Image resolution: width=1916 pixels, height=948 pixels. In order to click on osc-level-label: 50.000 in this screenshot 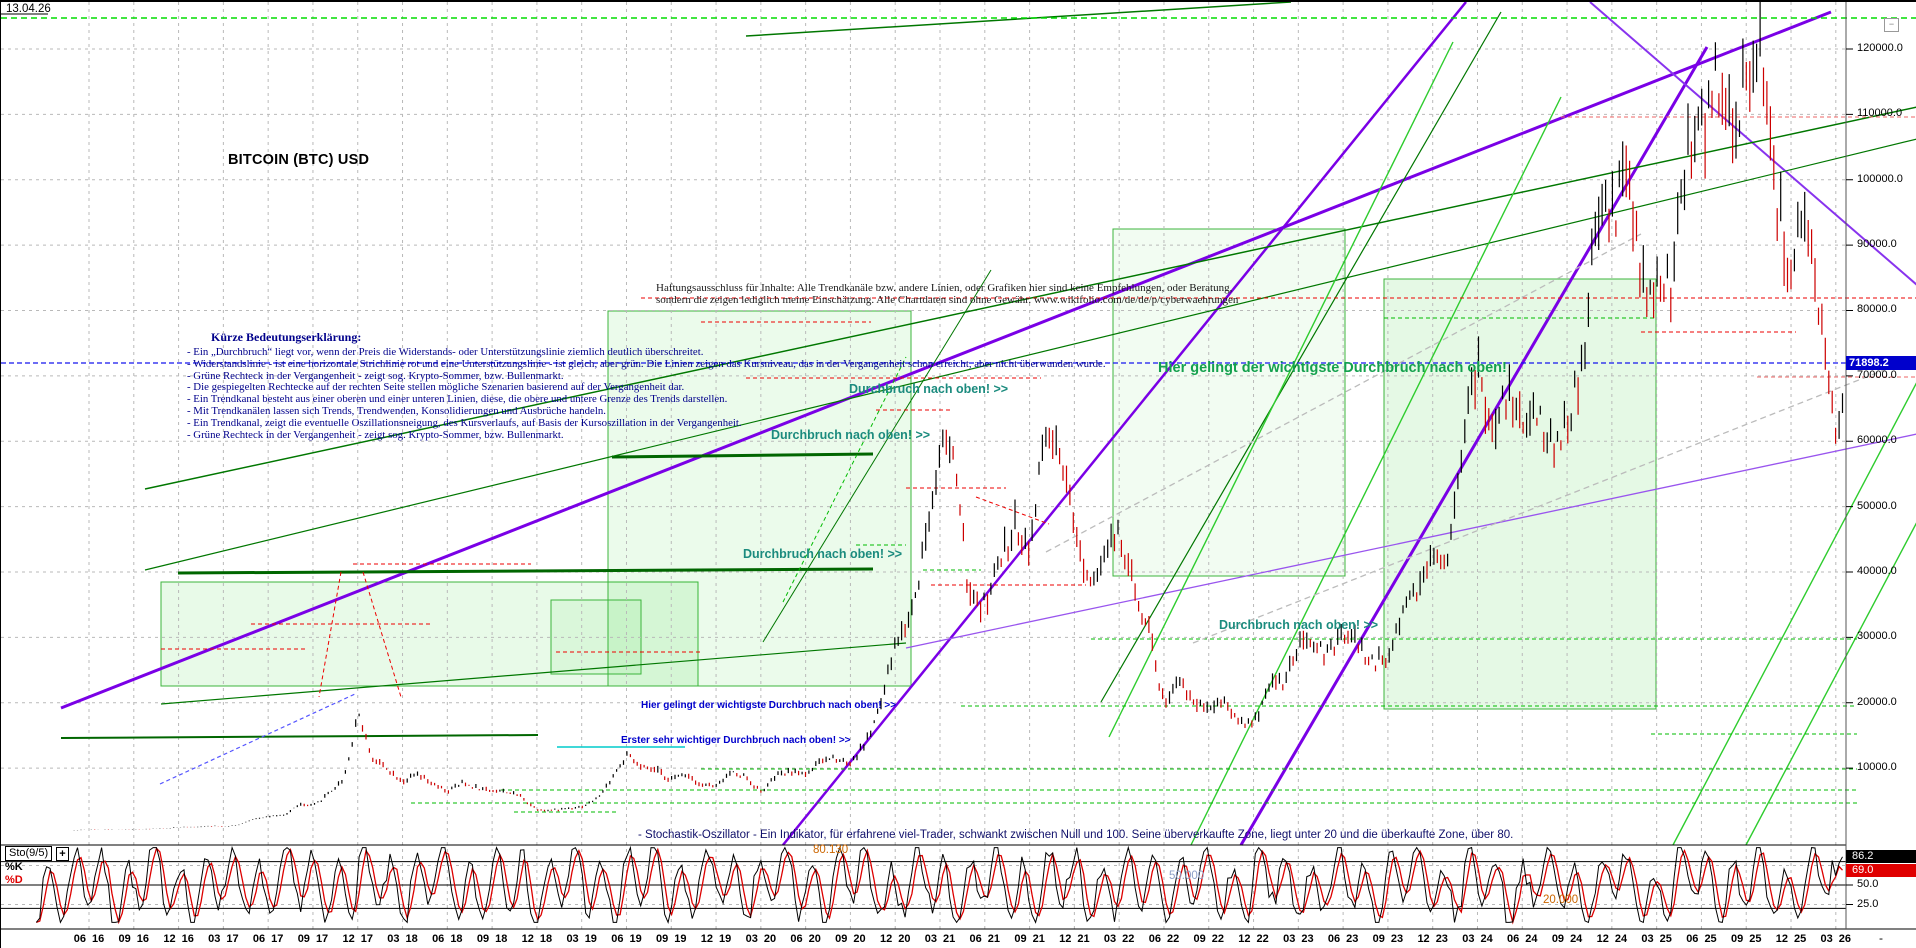, I will do `click(1187, 876)`.